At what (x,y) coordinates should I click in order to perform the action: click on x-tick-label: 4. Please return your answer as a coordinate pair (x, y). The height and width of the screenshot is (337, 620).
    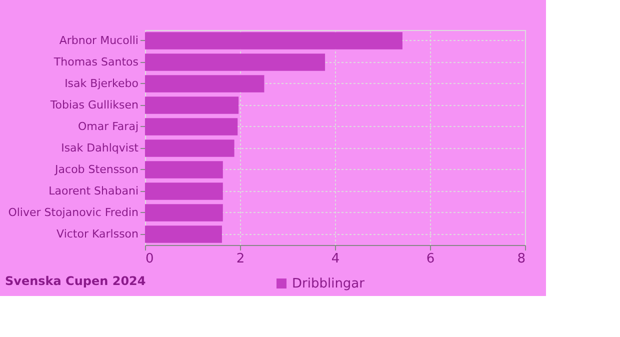
    Looking at the image, I should click on (335, 259).